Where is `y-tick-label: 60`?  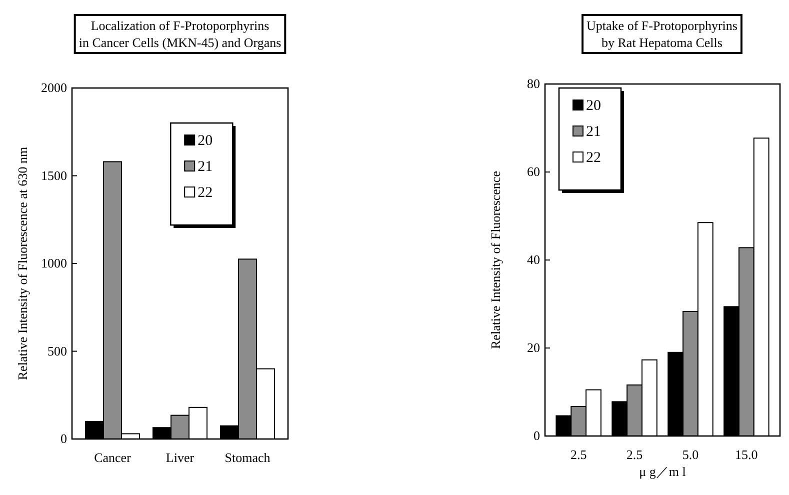 y-tick-label: 60 is located at coordinates (533, 171).